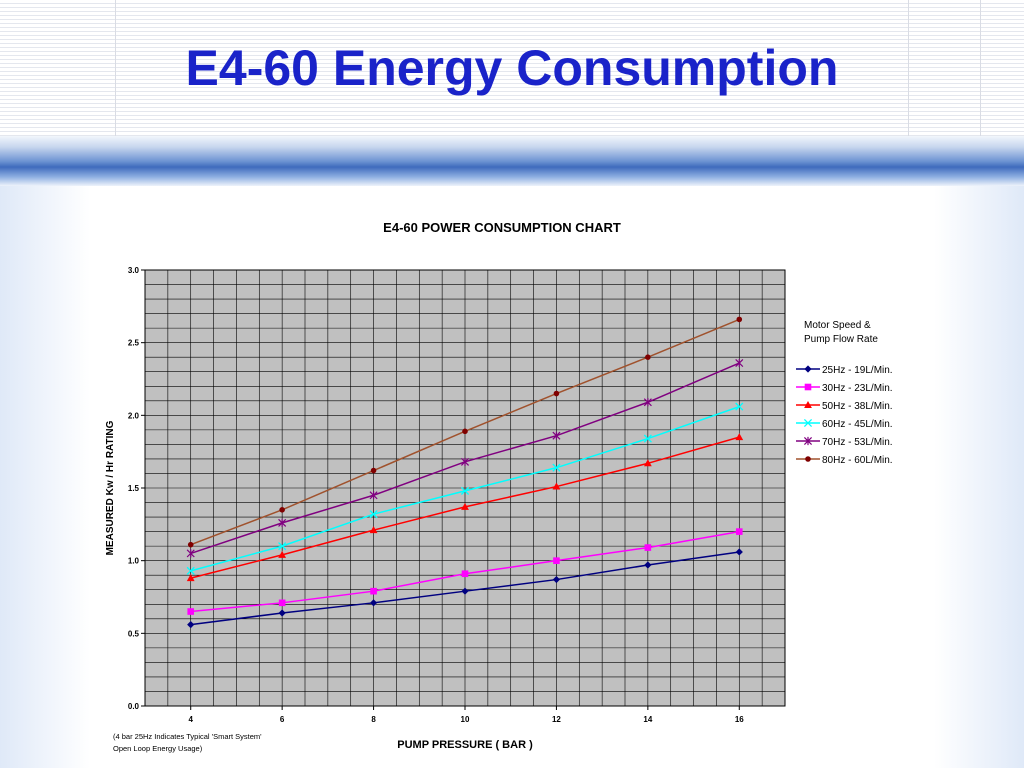  What do you see at coordinates (373, 719) in the screenshot?
I see `x-tick-label: 8` at bounding box center [373, 719].